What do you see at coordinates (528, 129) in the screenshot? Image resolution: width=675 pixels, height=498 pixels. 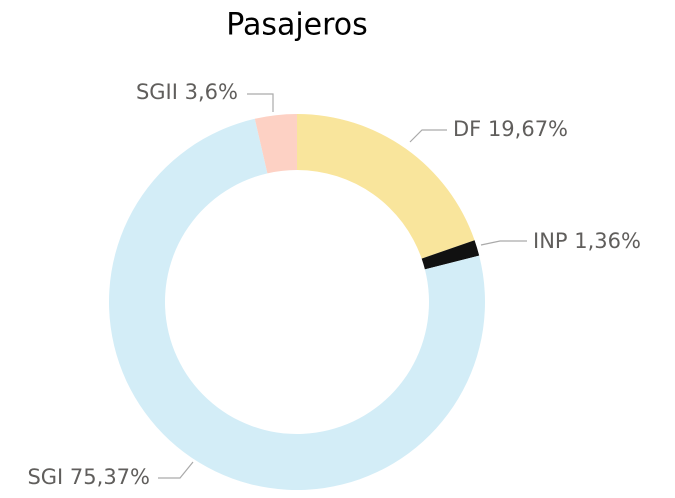 I see `slice-value: 19,67%` at bounding box center [528, 129].